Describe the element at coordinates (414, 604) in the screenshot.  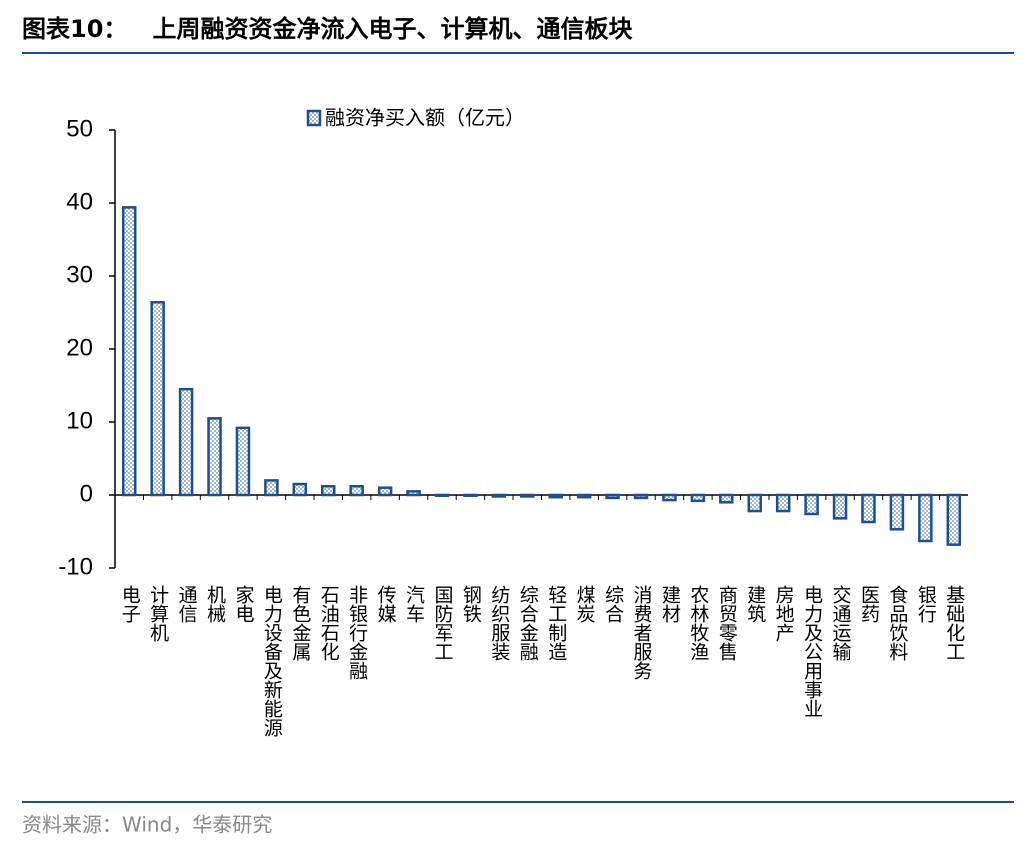
I see `x-tick-label: 汽车` at that location.